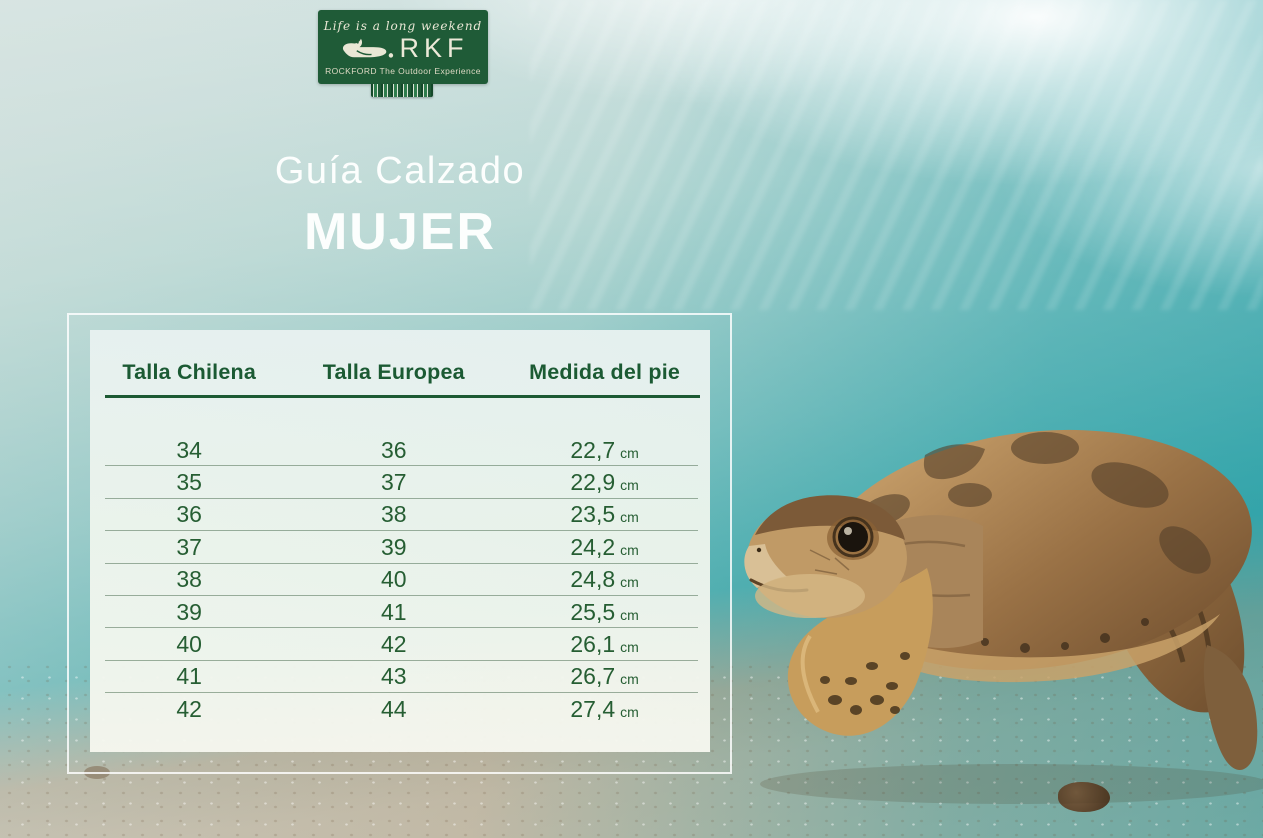  I want to click on table-row: 35 37 22,9 cm, so click(400, 483).